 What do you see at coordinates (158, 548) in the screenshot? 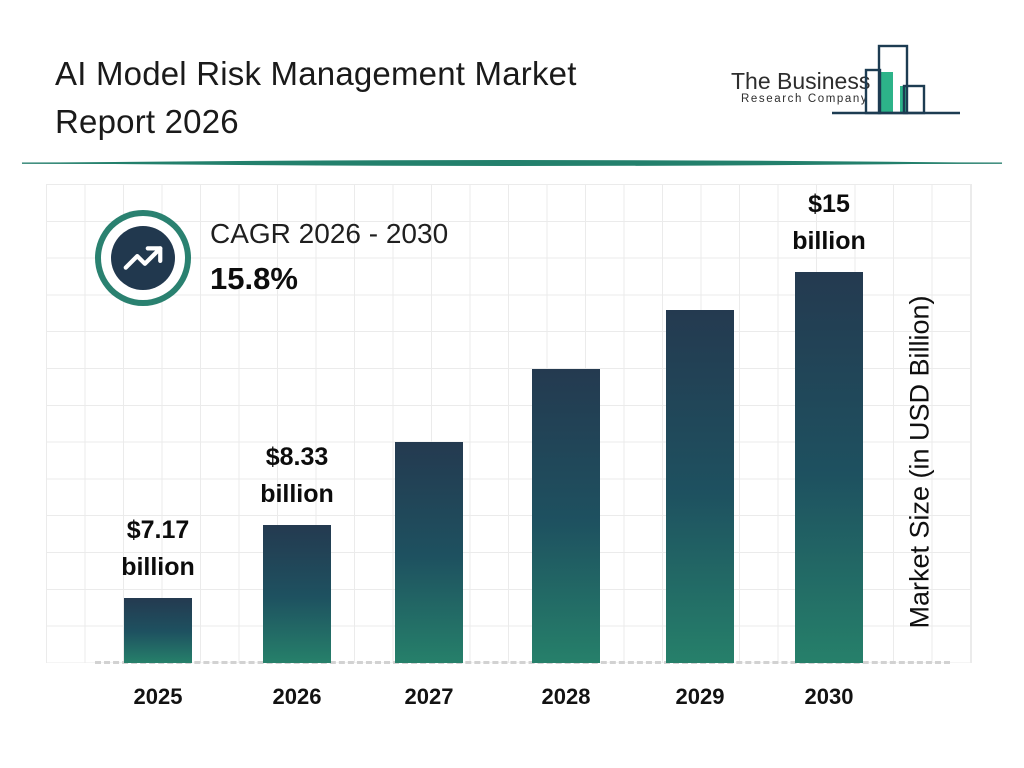
I see `bar-value-label-2025: $7.17 billion` at bounding box center [158, 548].